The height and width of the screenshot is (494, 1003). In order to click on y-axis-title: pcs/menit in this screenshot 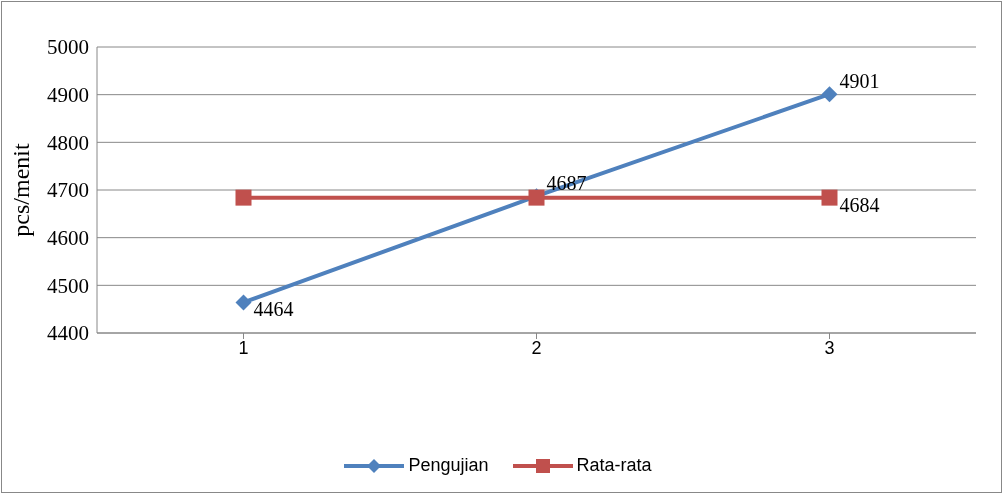, I will do `click(20, 190)`.